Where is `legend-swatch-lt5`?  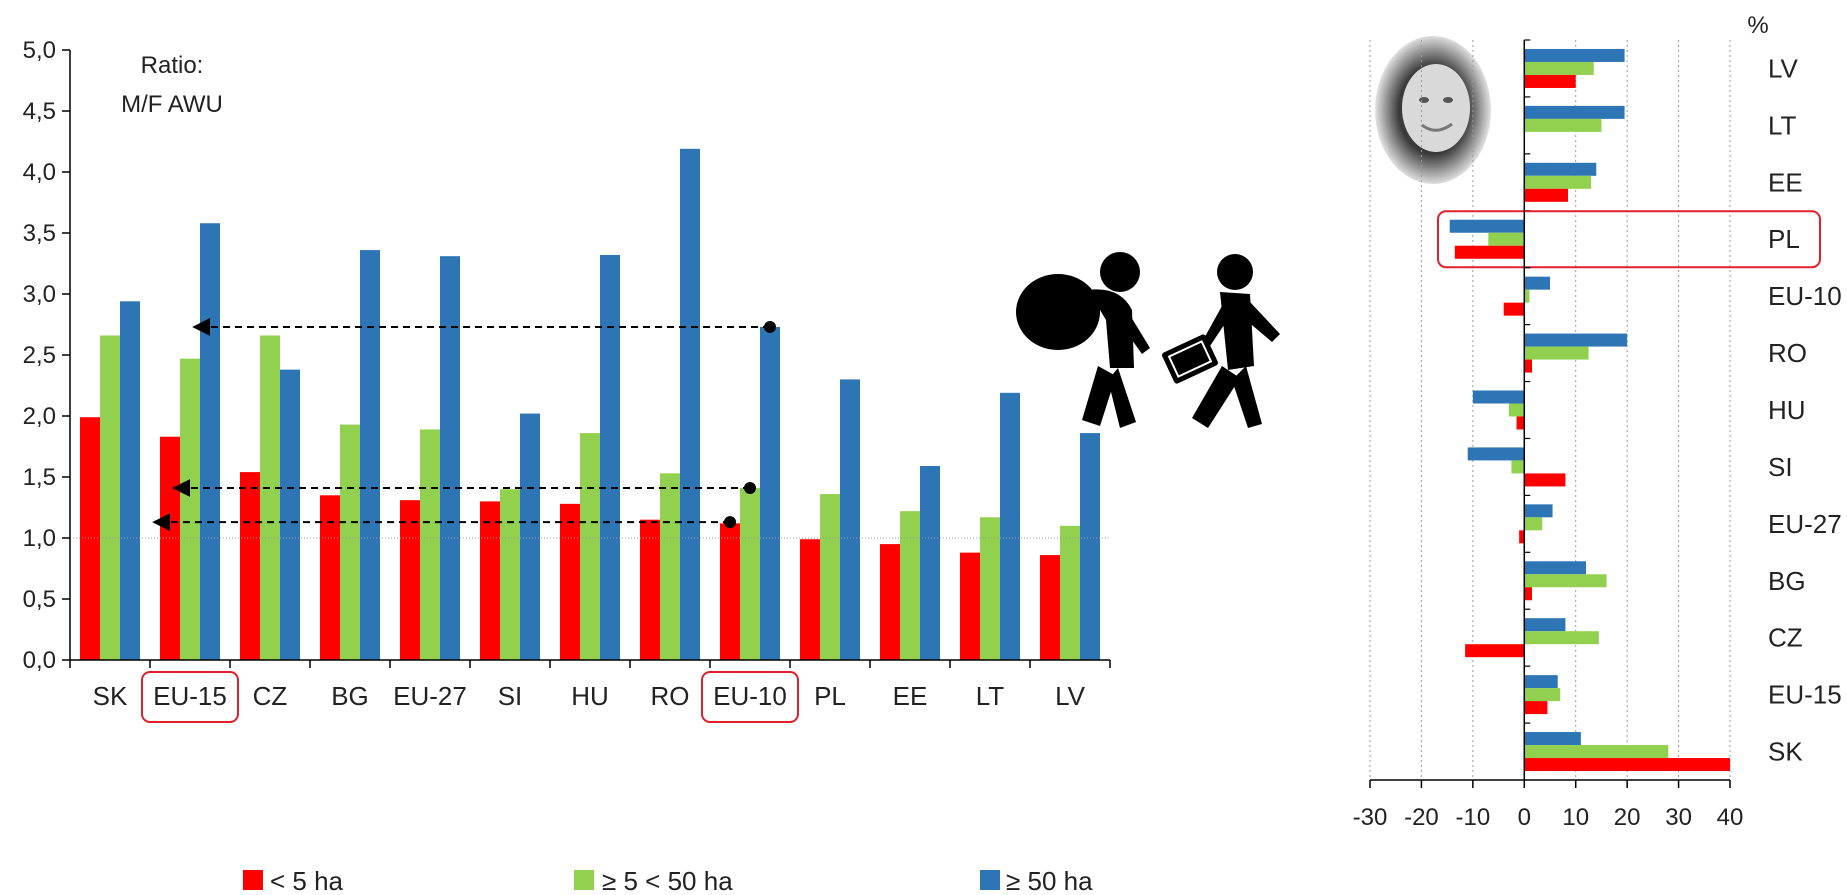 legend-swatch-lt5 is located at coordinates (253, 880).